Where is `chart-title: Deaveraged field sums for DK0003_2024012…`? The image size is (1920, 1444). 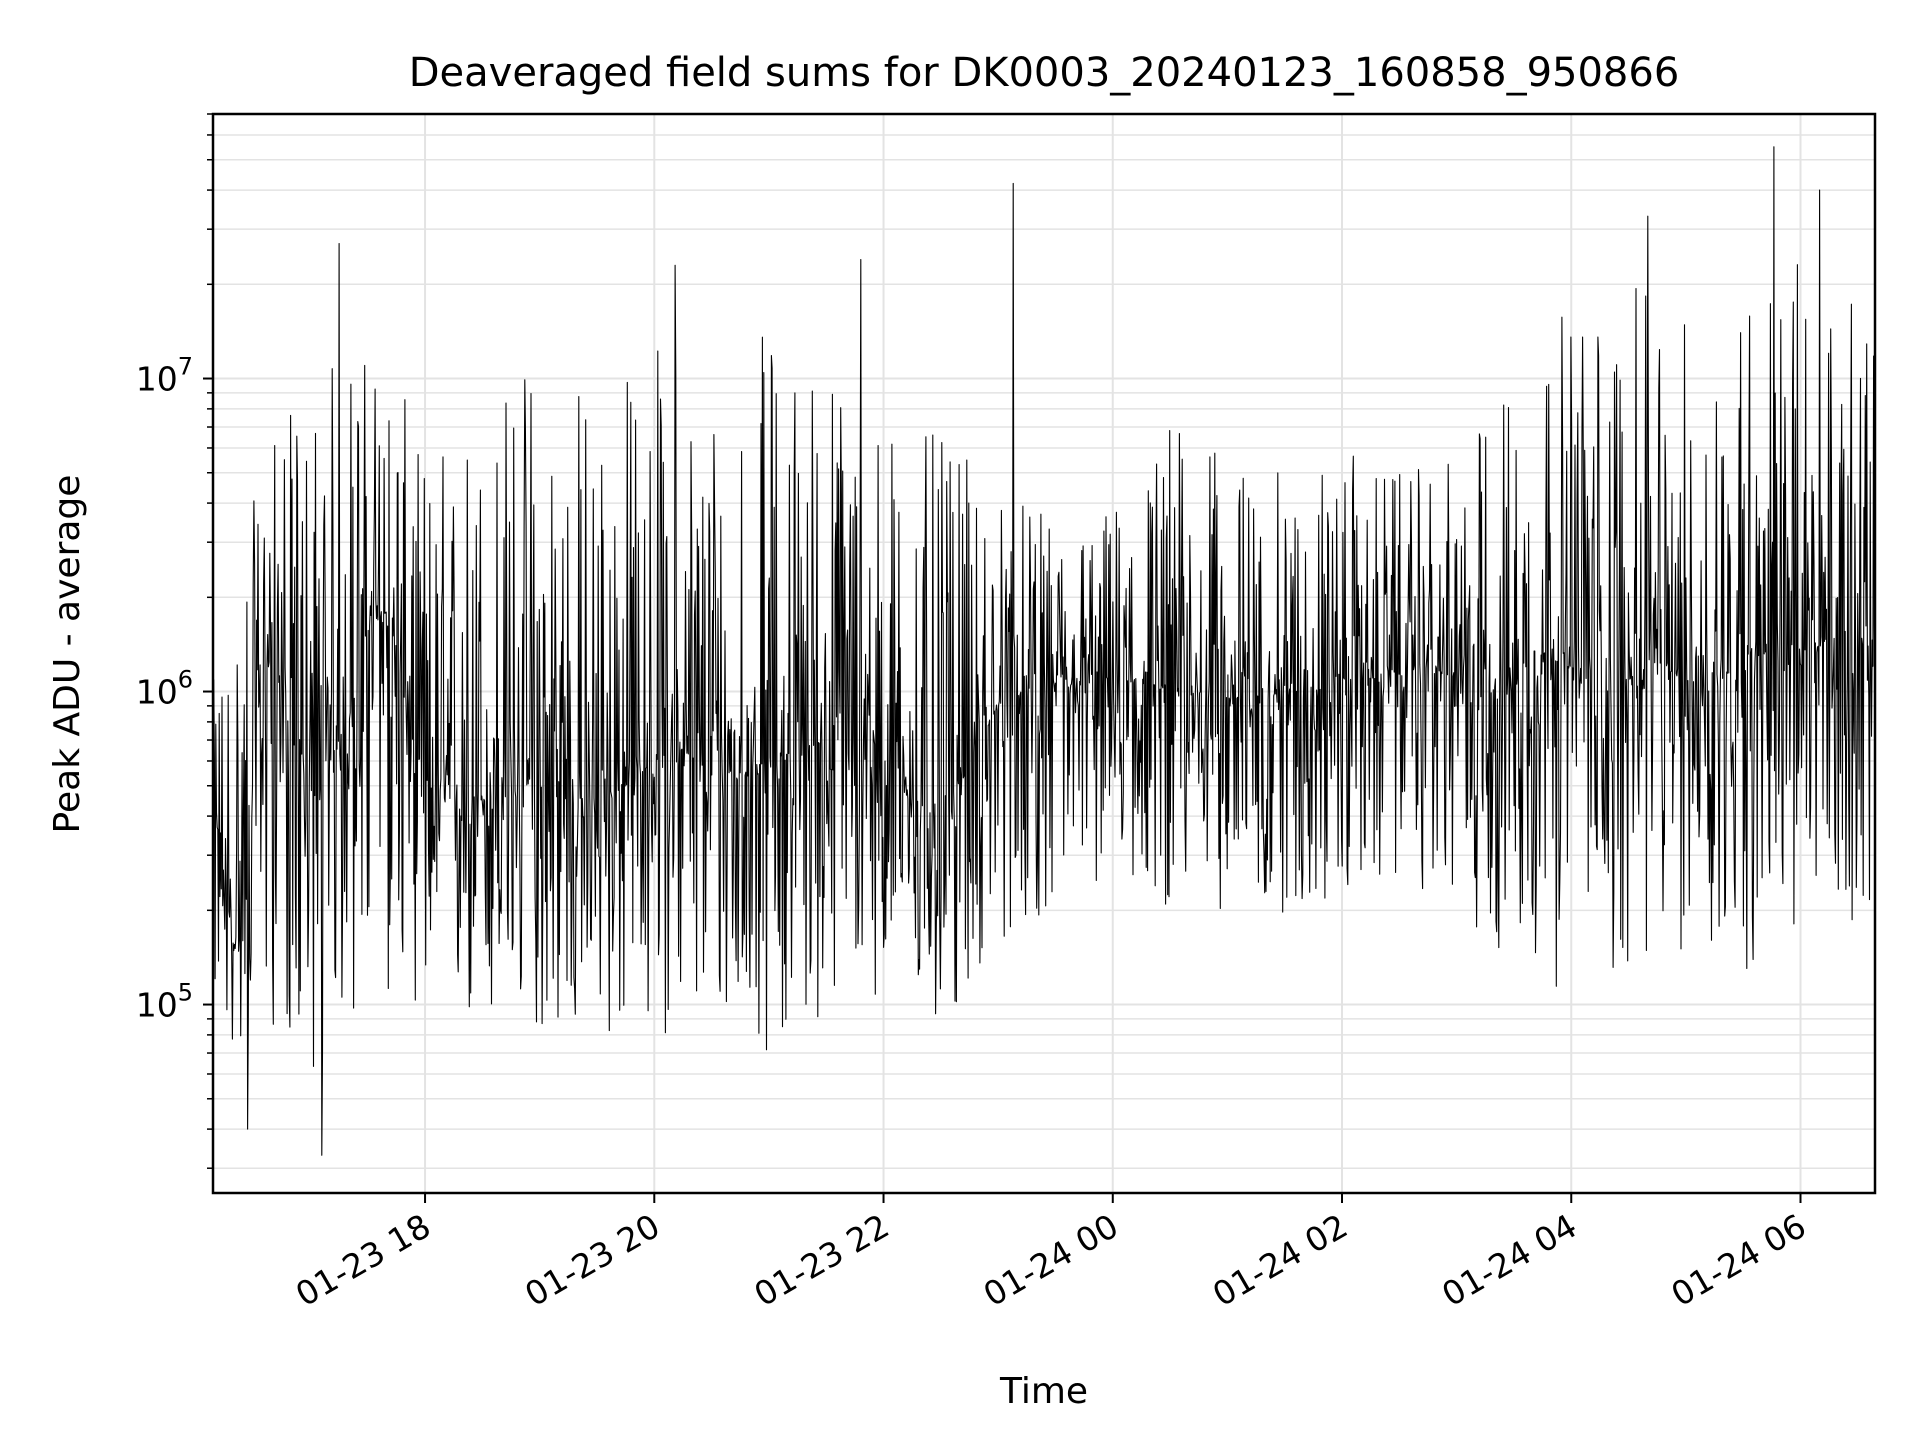
chart-title: Deaveraged field sums for DK0003_2024012… is located at coordinates (1044, 73).